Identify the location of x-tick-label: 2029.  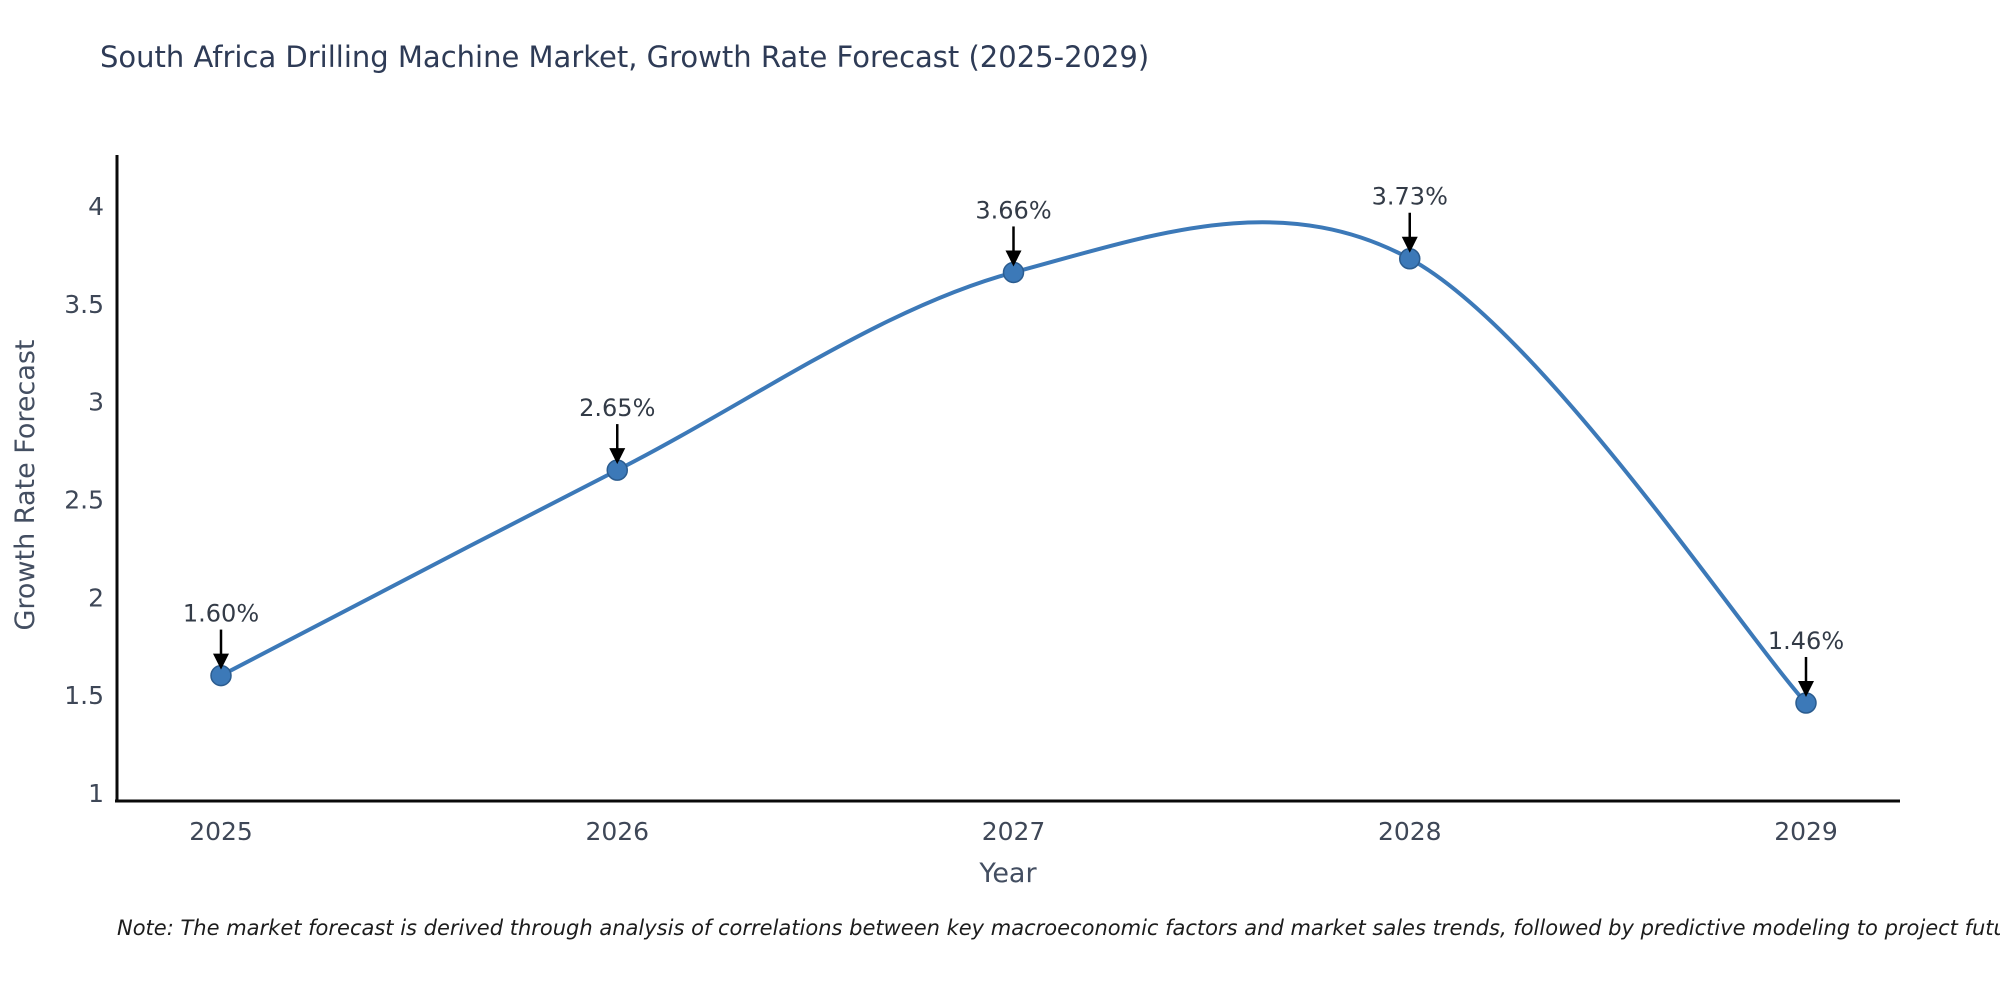
(1806, 831).